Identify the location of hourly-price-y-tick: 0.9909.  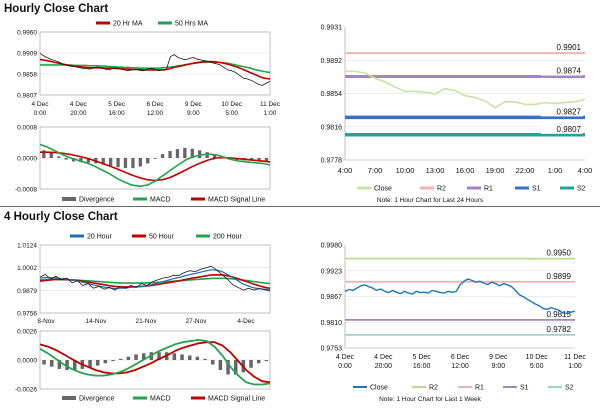
(27, 54).